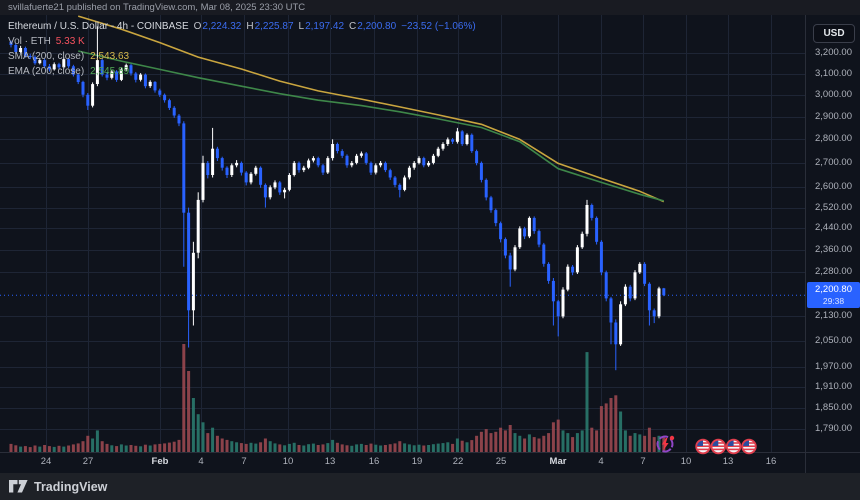  Describe the element at coordinates (18, 486) in the screenshot. I see `tradingview-logo-icon` at that location.